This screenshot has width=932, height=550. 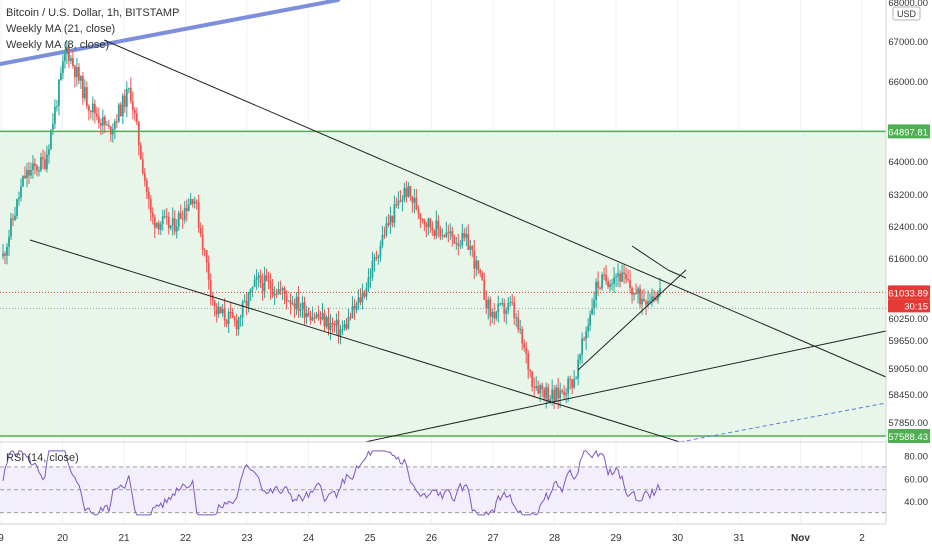 I want to click on wedge-lower, so click(x=632, y=320).